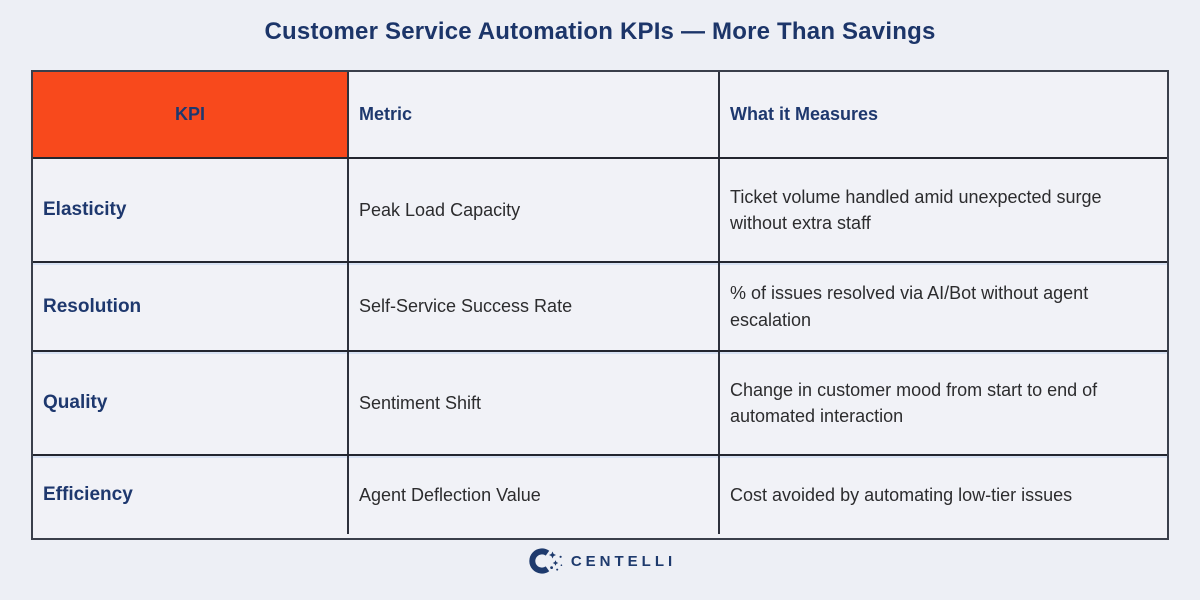  I want to click on metric-value: Sentiment Shift, so click(532, 403).